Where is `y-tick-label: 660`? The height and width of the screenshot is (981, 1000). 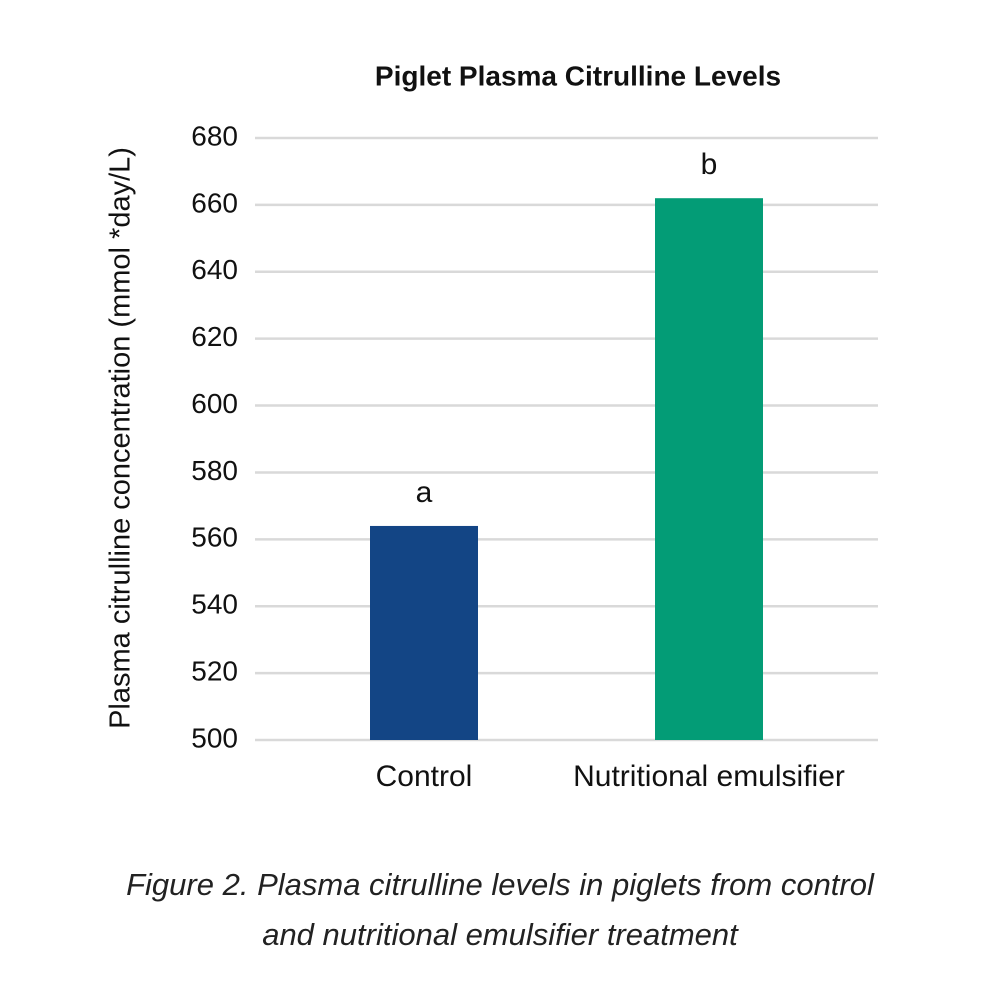 y-tick-label: 660 is located at coordinates (214, 202).